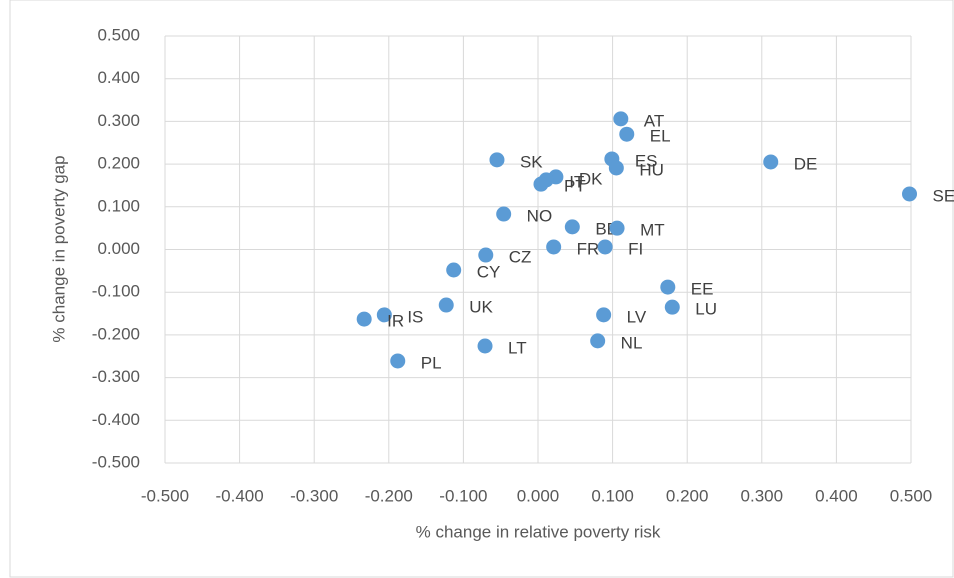 Image resolution: width=954 pixels, height=578 pixels. I want to click on y-tick-label: 0.100, so click(118, 205).